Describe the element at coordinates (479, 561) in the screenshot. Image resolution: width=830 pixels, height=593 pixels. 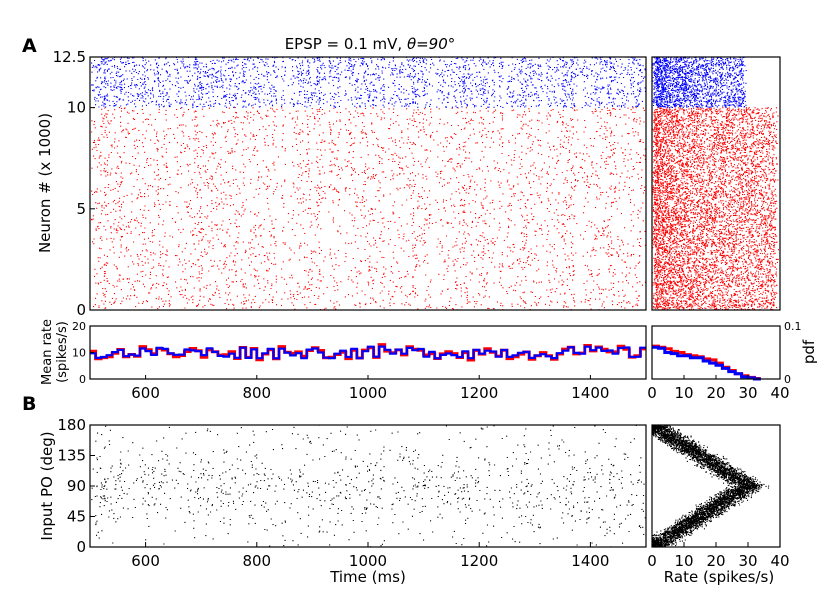
I see `input-xtick-label: 1200` at that location.